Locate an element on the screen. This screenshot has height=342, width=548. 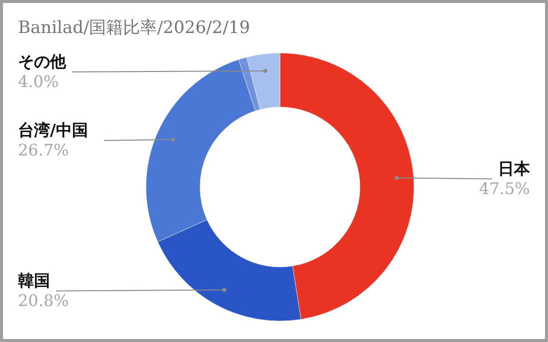
slice-label: 台湾/中国 is located at coordinates (53, 130).